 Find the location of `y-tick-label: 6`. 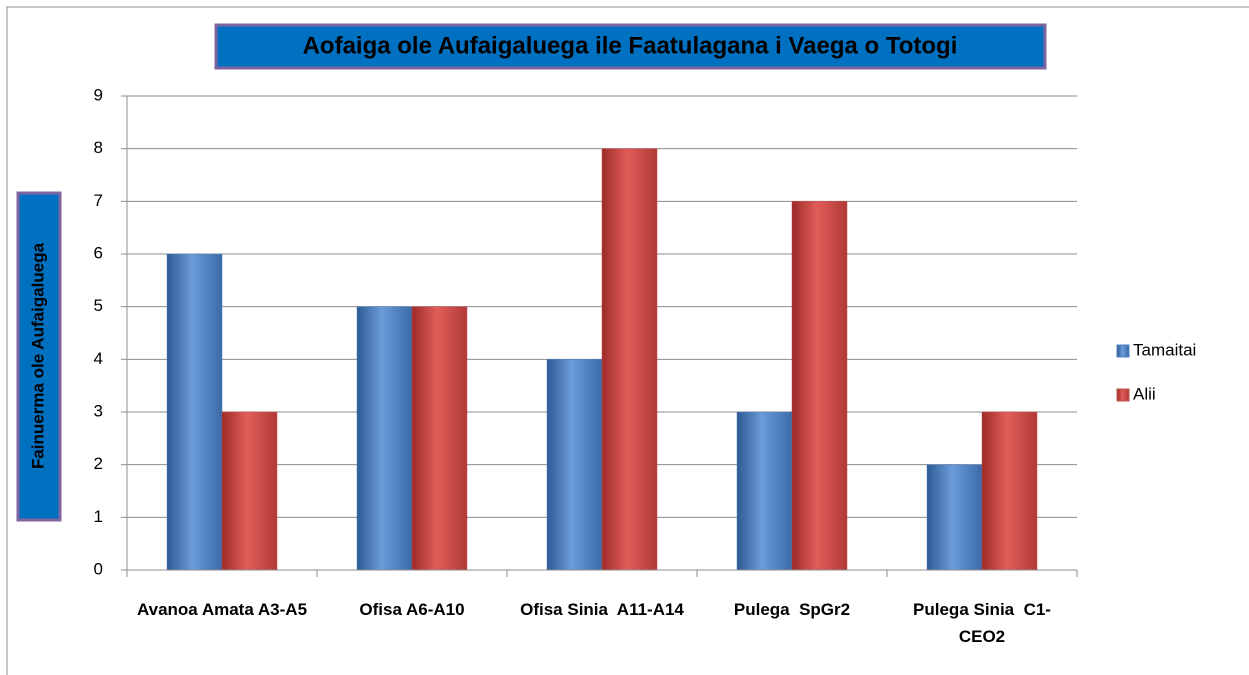

y-tick-label: 6 is located at coordinates (98, 252).